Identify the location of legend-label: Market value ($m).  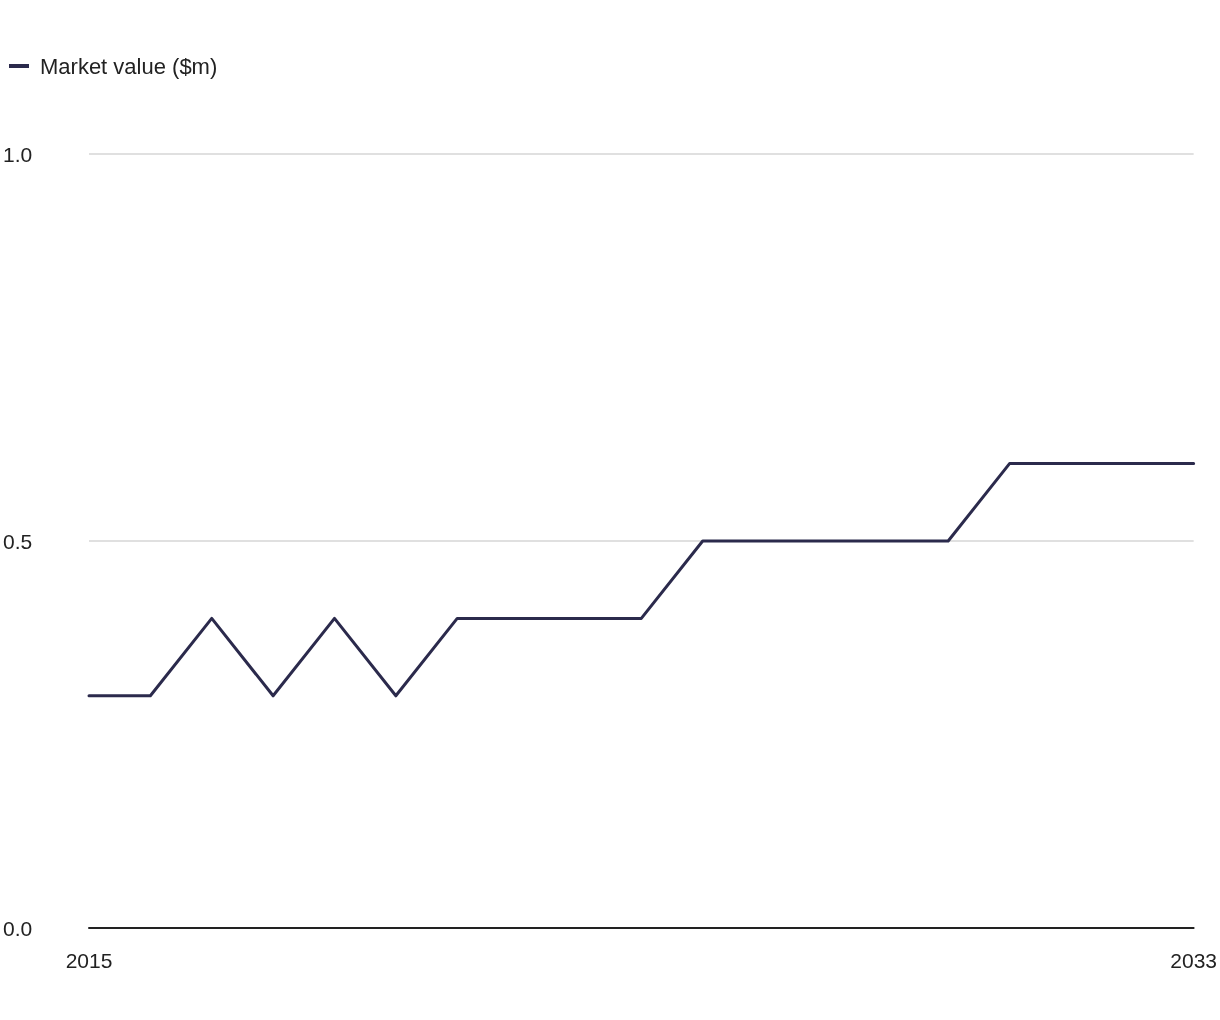
(129, 66).